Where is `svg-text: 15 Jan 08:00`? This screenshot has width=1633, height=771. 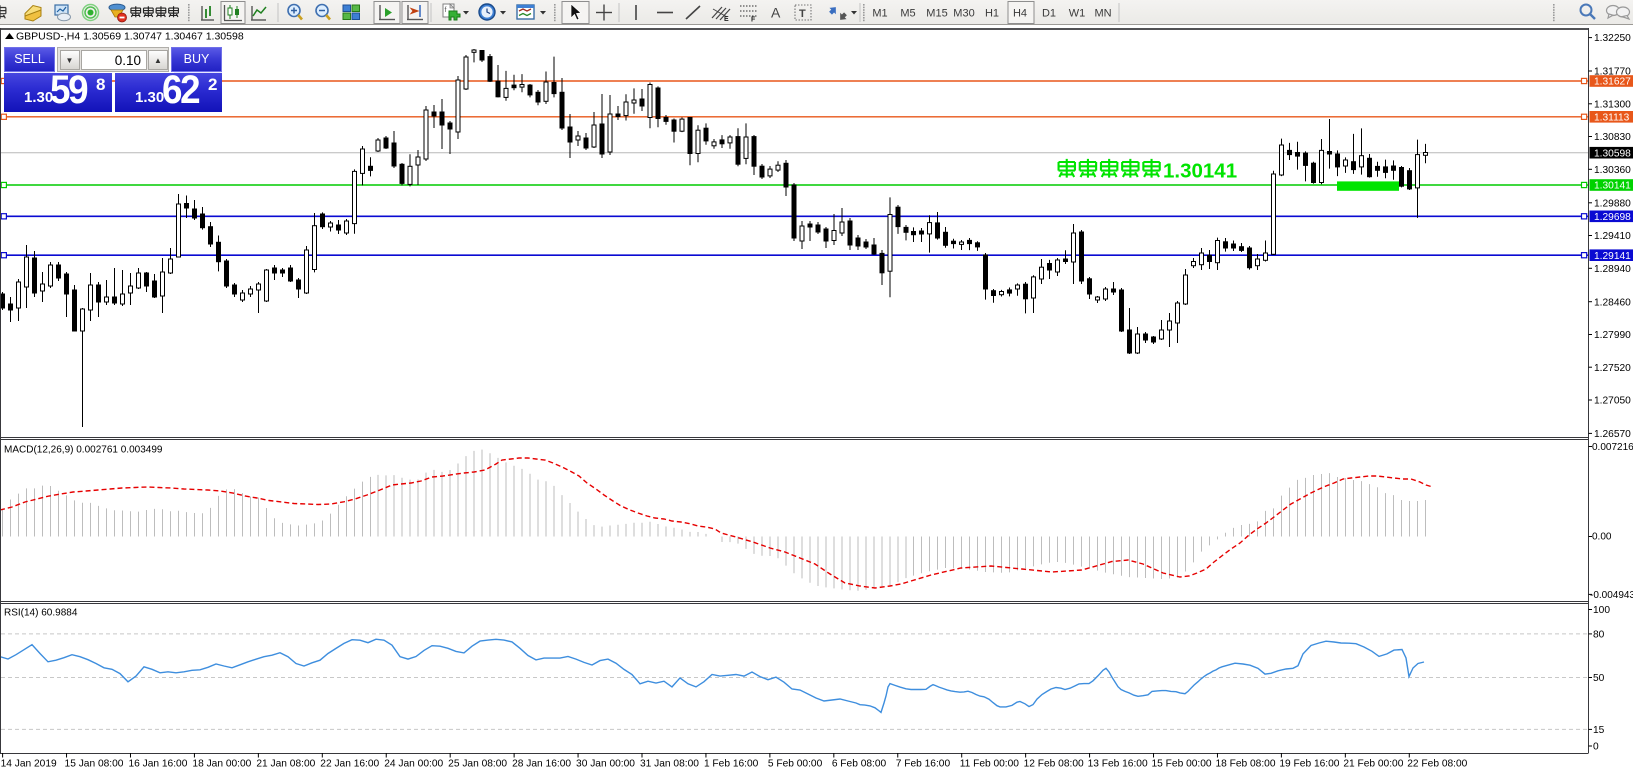 svg-text: 15 Jan 08:00 is located at coordinates (94, 764).